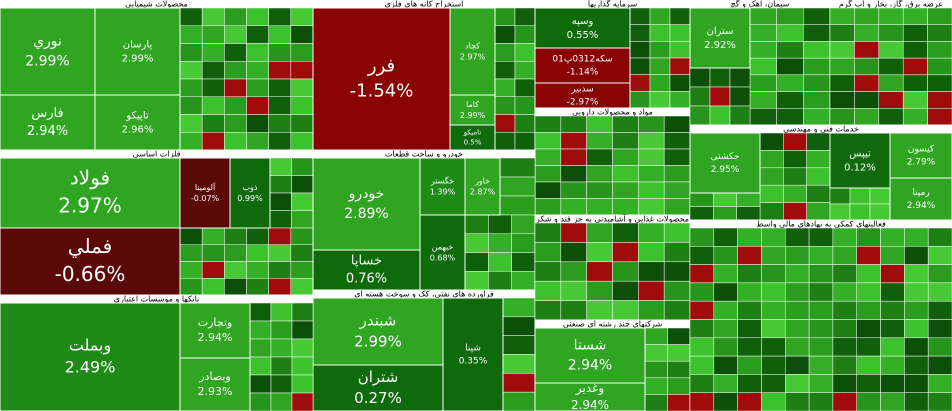 This screenshot has width=952, height=411. Describe the element at coordinates (613, 4) in the screenshot. I see `sector-title: سرمایه گذاریها` at that location.